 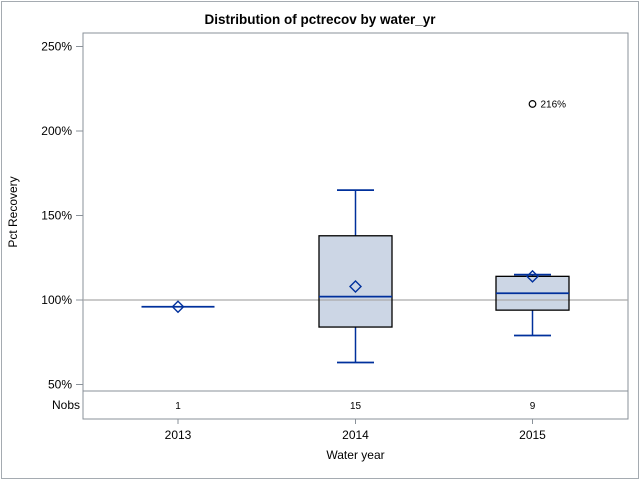 I want to click on chart-title: Distribution of pctrecov by water_yr, so click(x=320, y=19).